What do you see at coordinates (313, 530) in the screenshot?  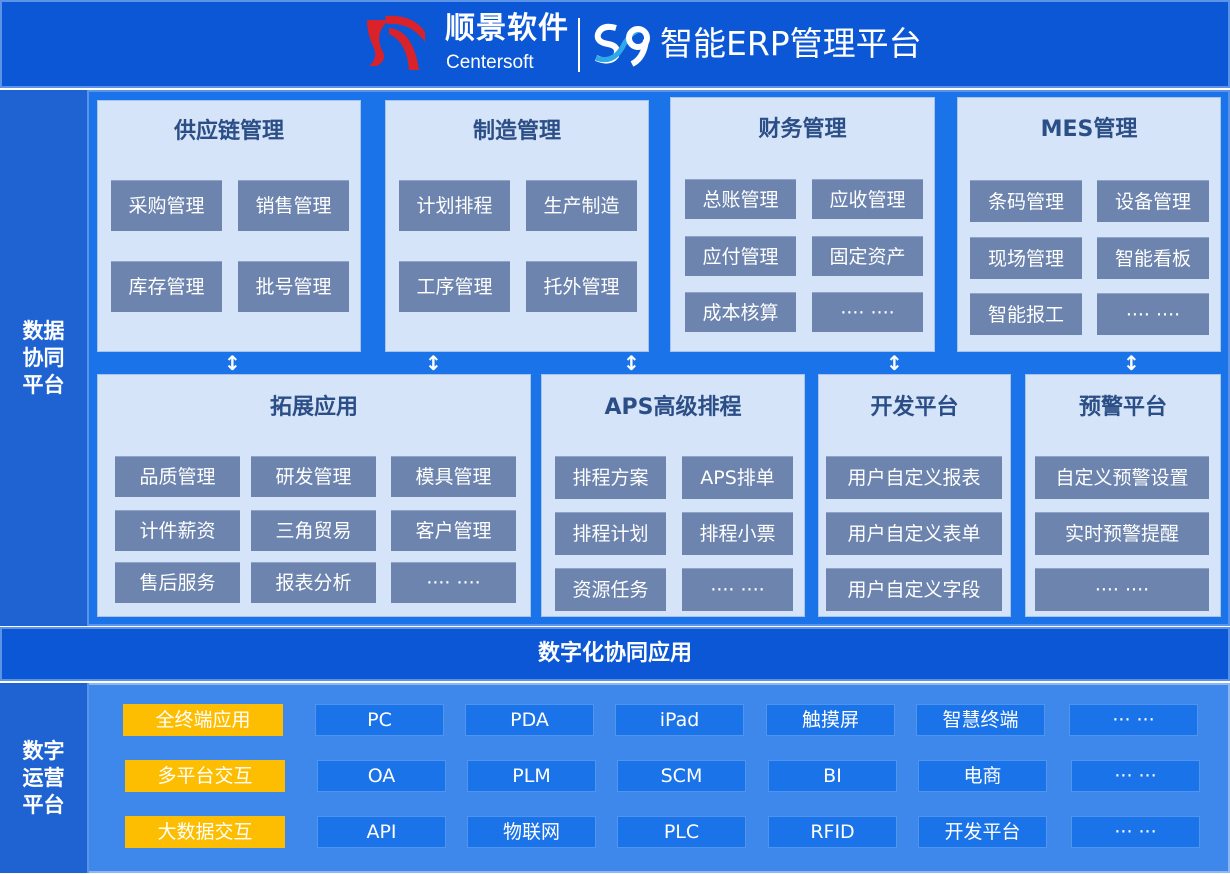 I see `module-item: 三角贸易` at bounding box center [313, 530].